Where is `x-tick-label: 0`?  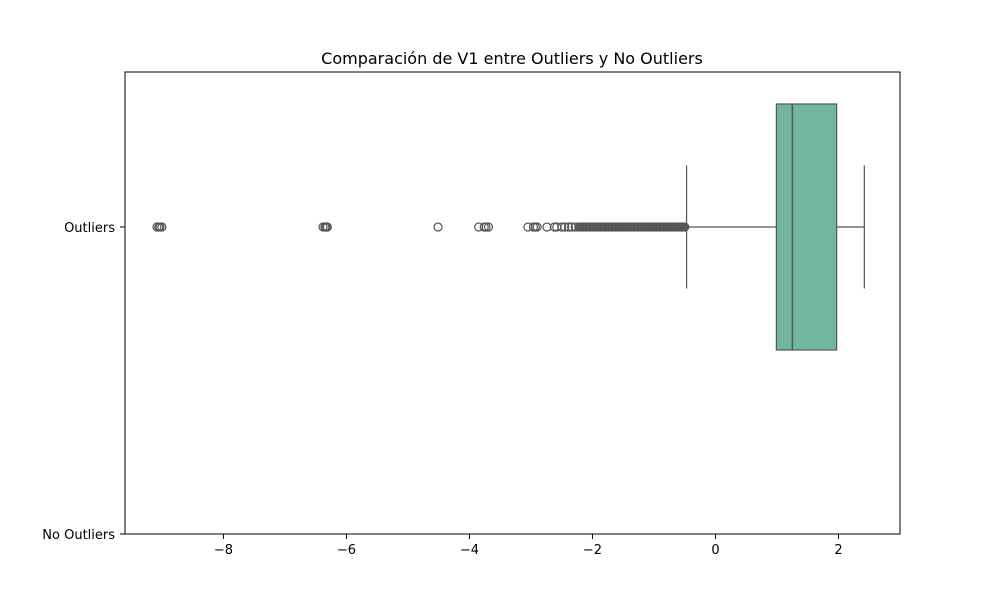 x-tick-label: 0 is located at coordinates (715, 550).